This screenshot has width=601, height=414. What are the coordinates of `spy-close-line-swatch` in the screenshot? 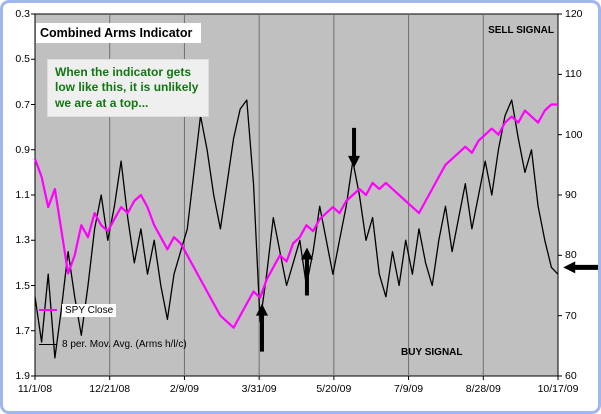 It's located at (48, 310).